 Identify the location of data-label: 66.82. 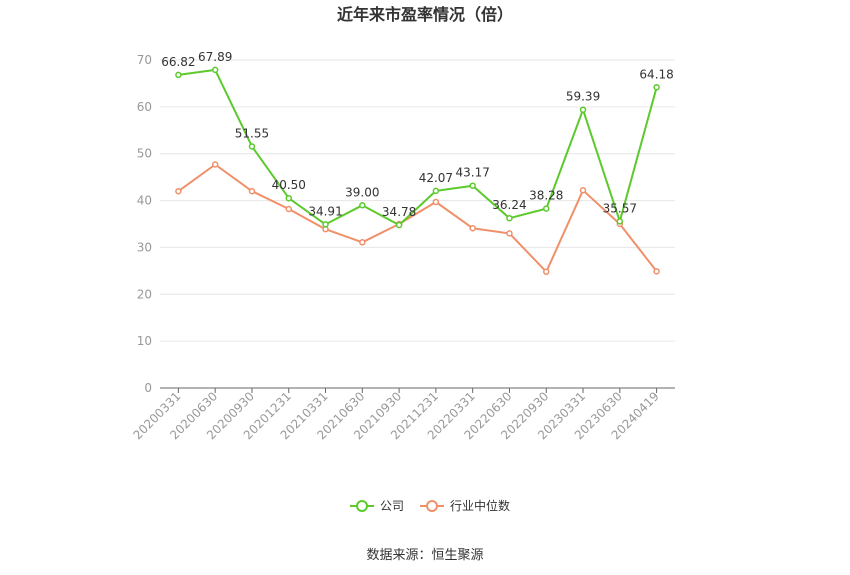
(178, 62).